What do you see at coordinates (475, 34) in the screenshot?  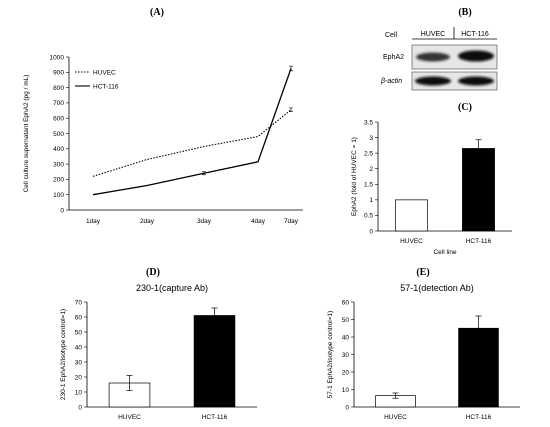 I see `blot-lane-label-hct116: HCT-116` at bounding box center [475, 34].